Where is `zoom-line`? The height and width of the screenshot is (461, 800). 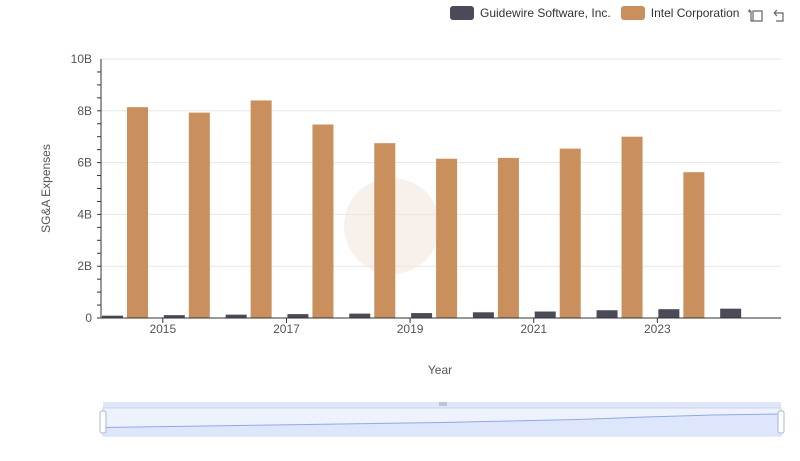 zoom-line is located at coordinates (442, 420).